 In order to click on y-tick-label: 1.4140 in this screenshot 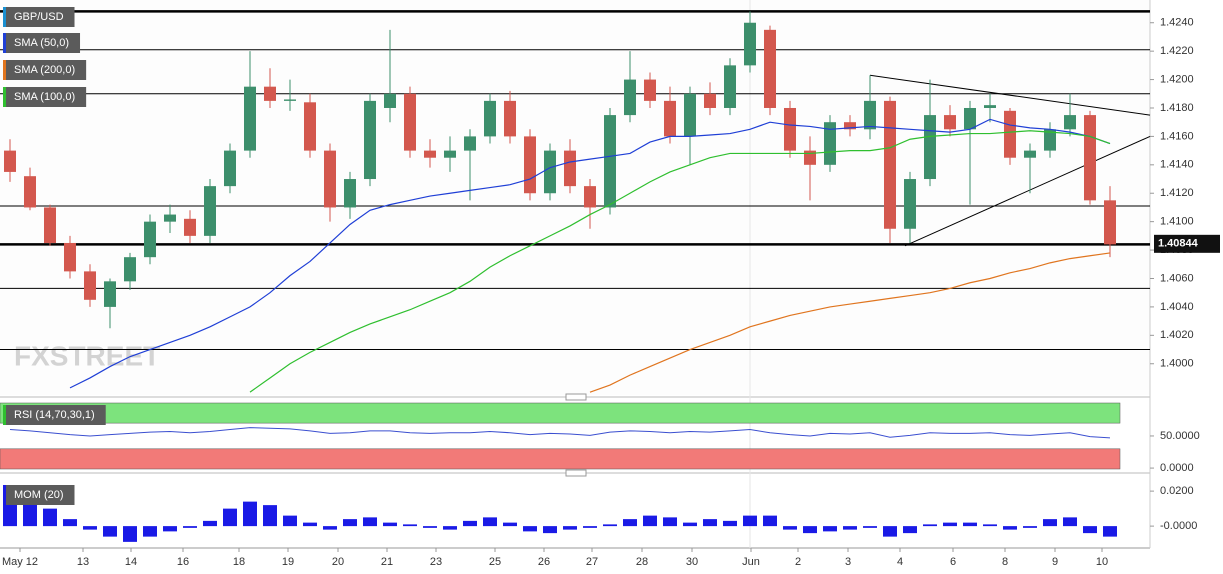, I will do `click(1177, 165)`.